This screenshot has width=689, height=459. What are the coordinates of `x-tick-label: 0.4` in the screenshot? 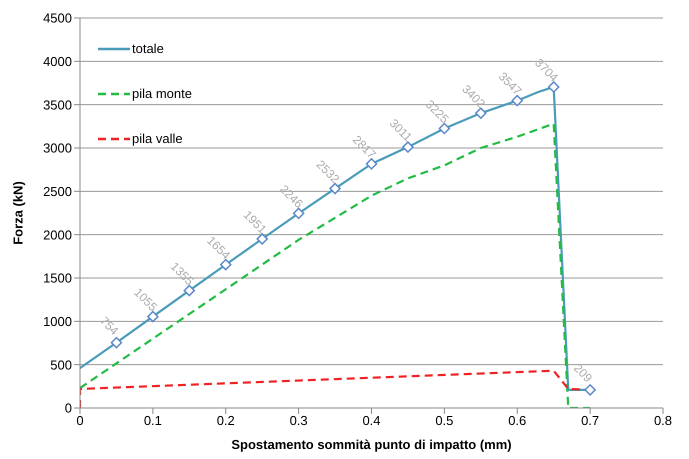 It's located at (371, 420).